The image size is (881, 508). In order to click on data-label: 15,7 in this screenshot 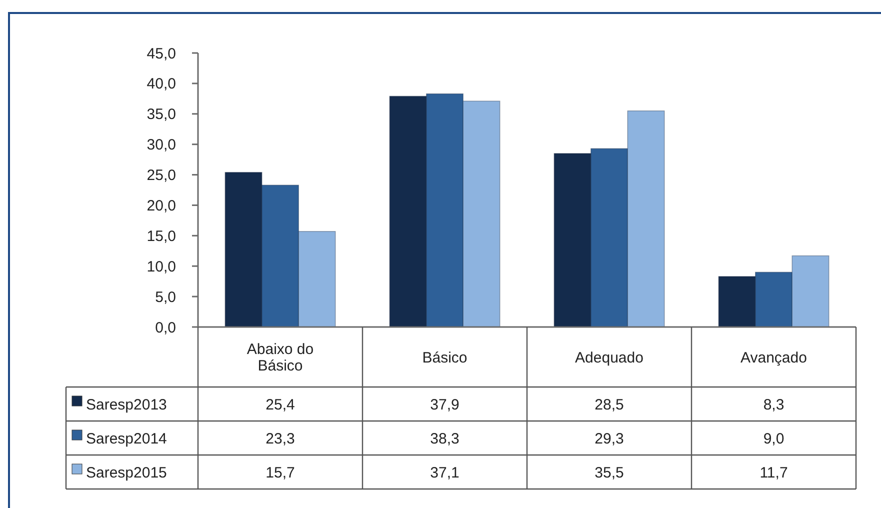, I will do `click(280, 473)`.